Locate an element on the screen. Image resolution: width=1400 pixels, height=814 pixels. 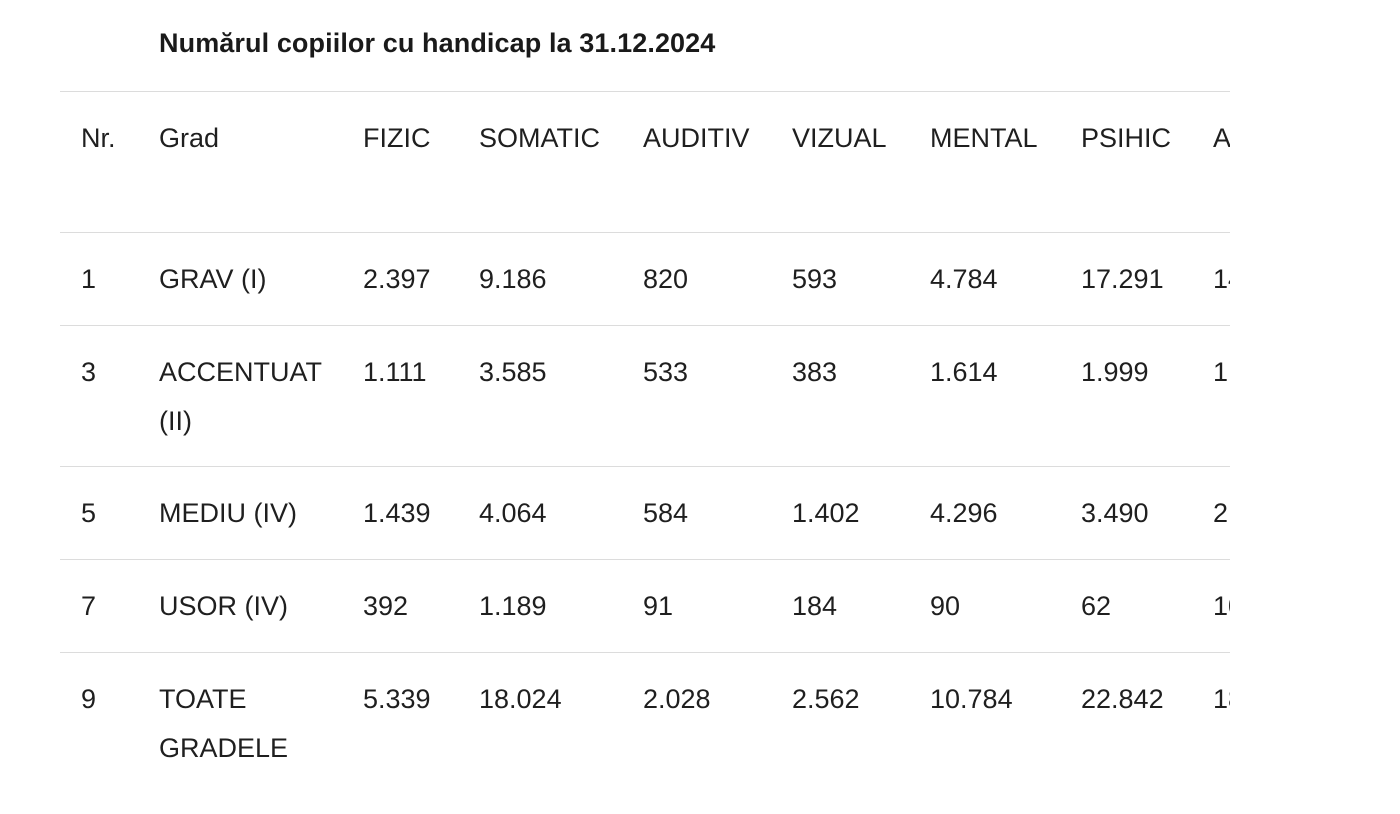
cell-psihic: 1.999 is located at coordinates (1115, 372).